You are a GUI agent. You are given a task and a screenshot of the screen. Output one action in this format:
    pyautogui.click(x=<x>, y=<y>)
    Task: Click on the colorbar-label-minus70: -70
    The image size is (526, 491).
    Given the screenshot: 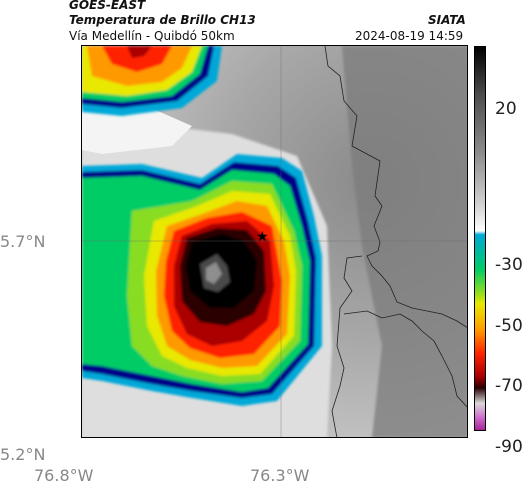 What is the action you would take?
    pyautogui.click(x=509, y=386)
    